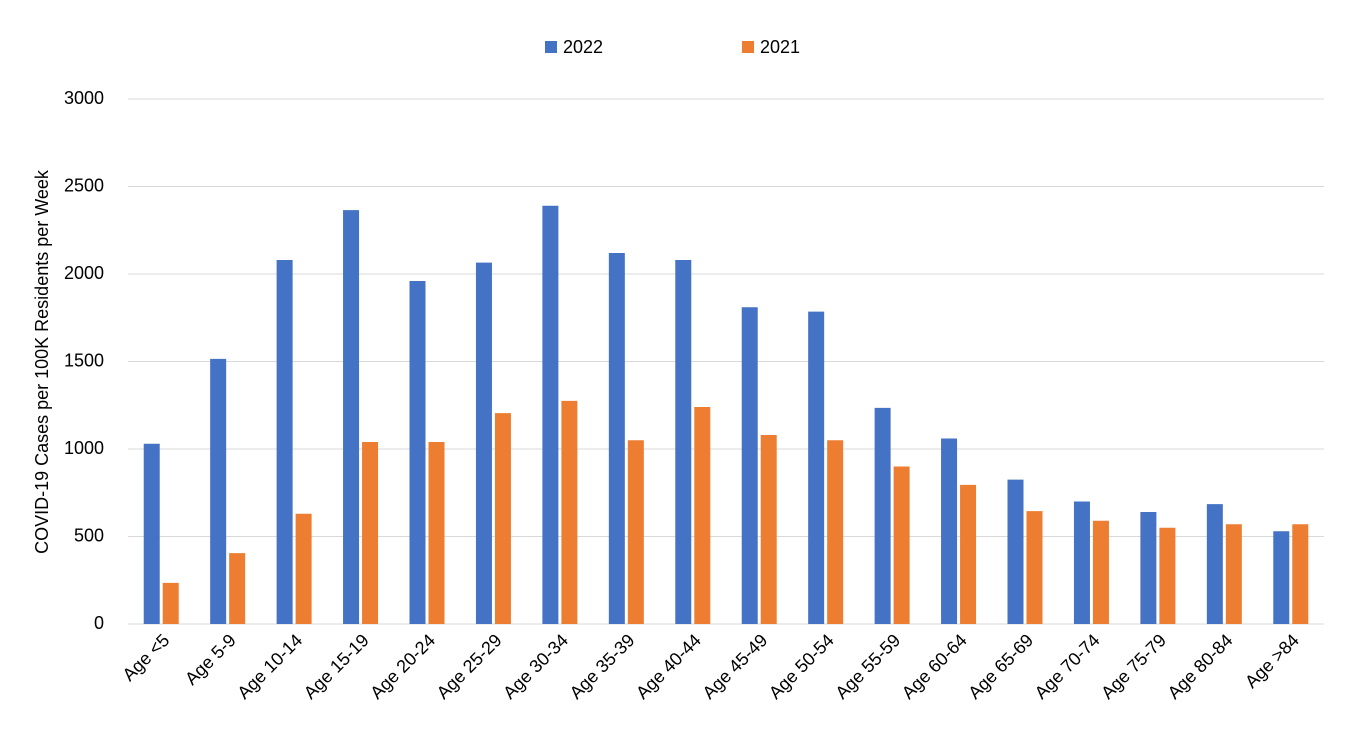 The image size is (1346, 743). I want to click on x-tick-label: Age 20-24, so click(402, 666).